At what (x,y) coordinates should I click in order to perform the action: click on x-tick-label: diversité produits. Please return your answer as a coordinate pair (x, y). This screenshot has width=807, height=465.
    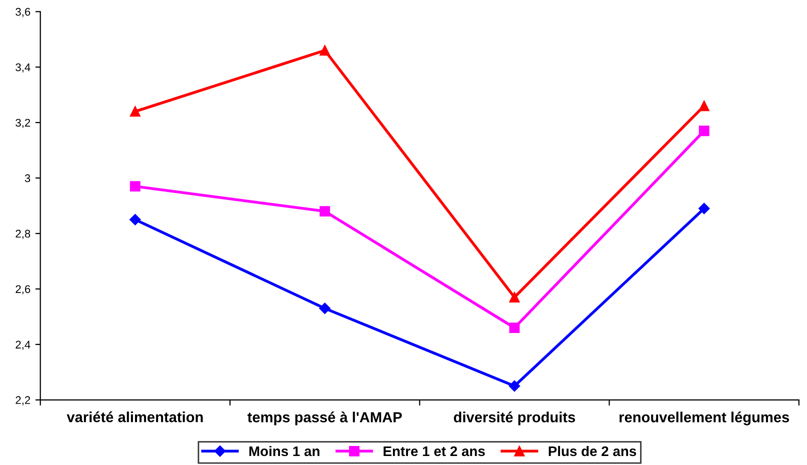
    Looking at the image, I should click on (515, 419).